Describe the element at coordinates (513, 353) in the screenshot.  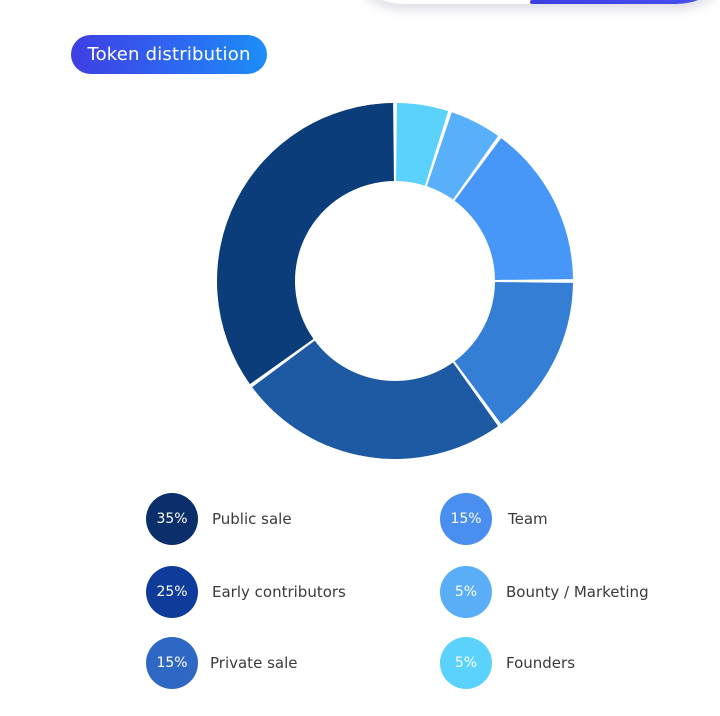
I see `donut-slice-private-sale` at that location.